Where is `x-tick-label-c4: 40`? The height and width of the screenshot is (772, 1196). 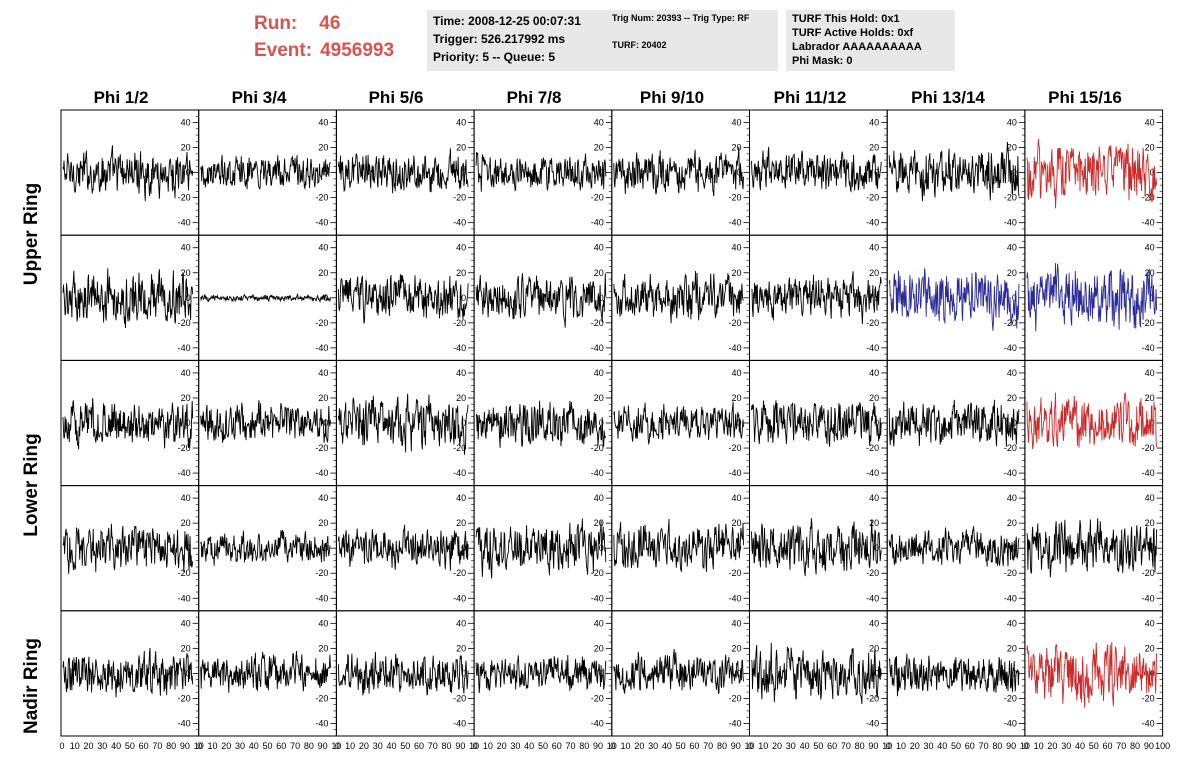 x-tick-label-c4: 40 is located at coordinates (667, 746).